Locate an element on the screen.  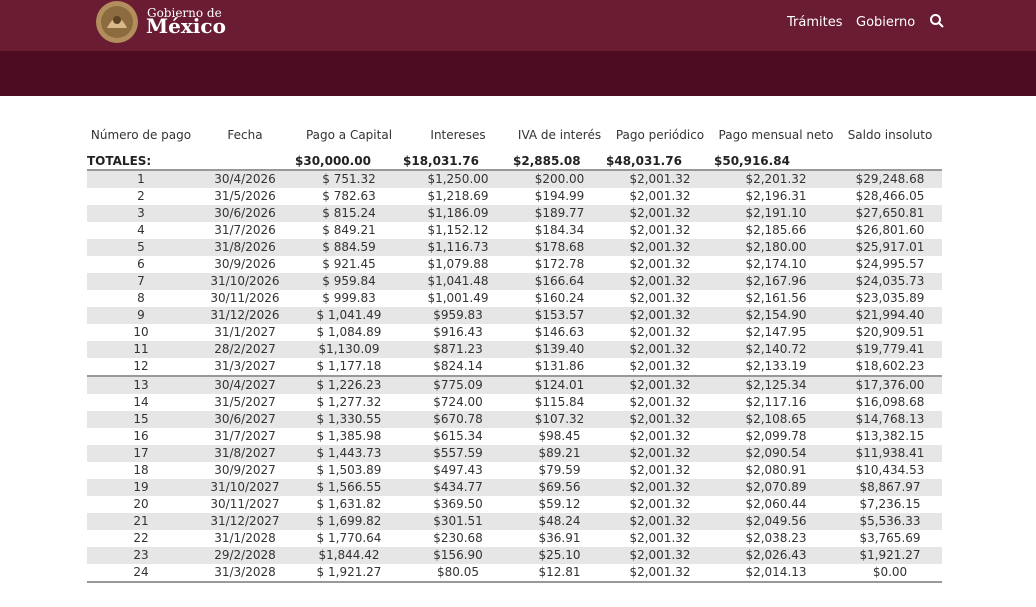
cell-fecha: 30/11/2027 is located at coordinates (245, 504).